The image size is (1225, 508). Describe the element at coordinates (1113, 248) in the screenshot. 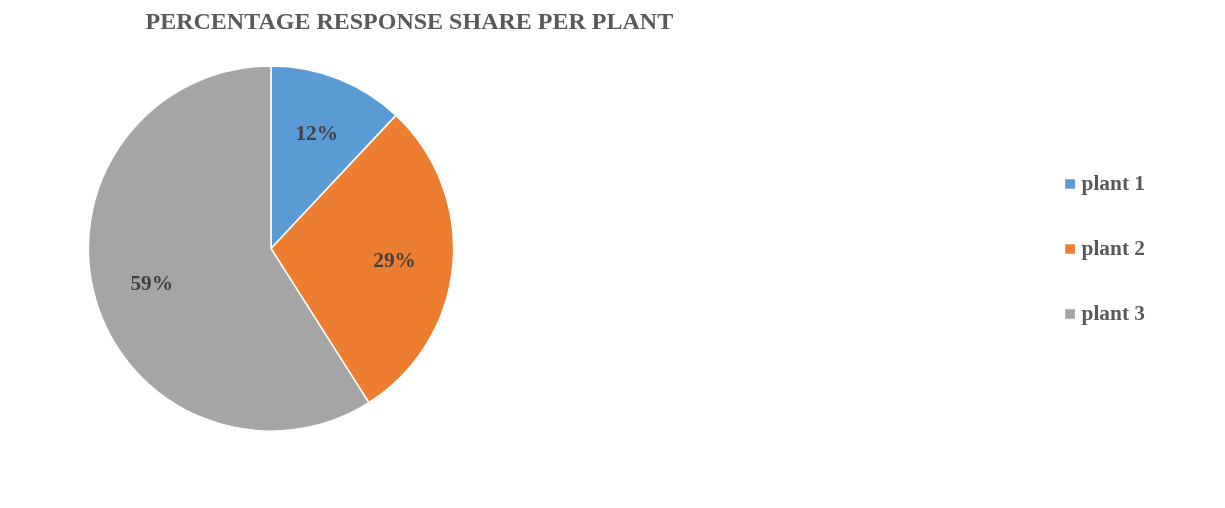

I see `legend-label: plant 2` at that location.